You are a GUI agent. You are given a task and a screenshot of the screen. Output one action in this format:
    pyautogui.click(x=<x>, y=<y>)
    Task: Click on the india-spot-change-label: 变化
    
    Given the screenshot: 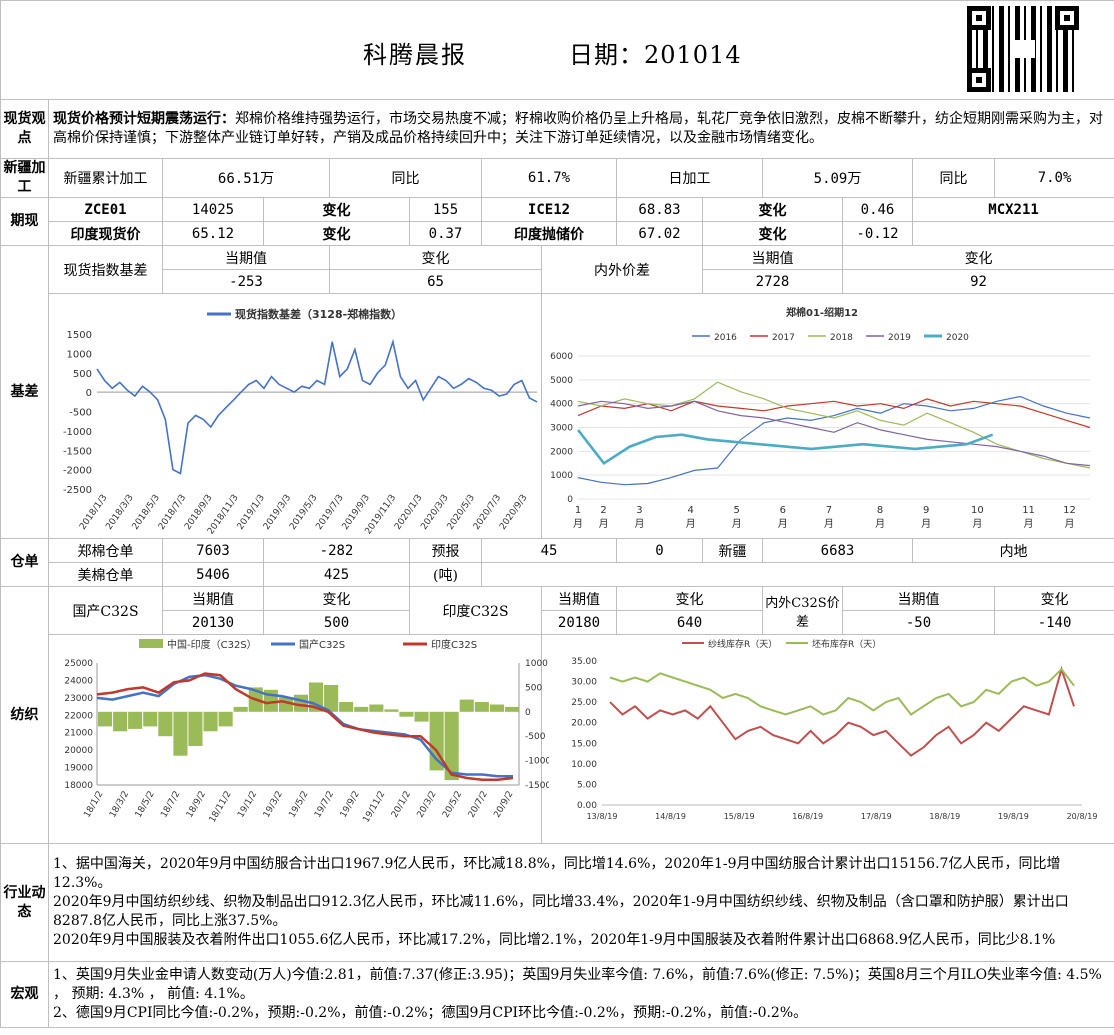 What is the action you would take?
    pyautogui.click(x=336, y=233)
    